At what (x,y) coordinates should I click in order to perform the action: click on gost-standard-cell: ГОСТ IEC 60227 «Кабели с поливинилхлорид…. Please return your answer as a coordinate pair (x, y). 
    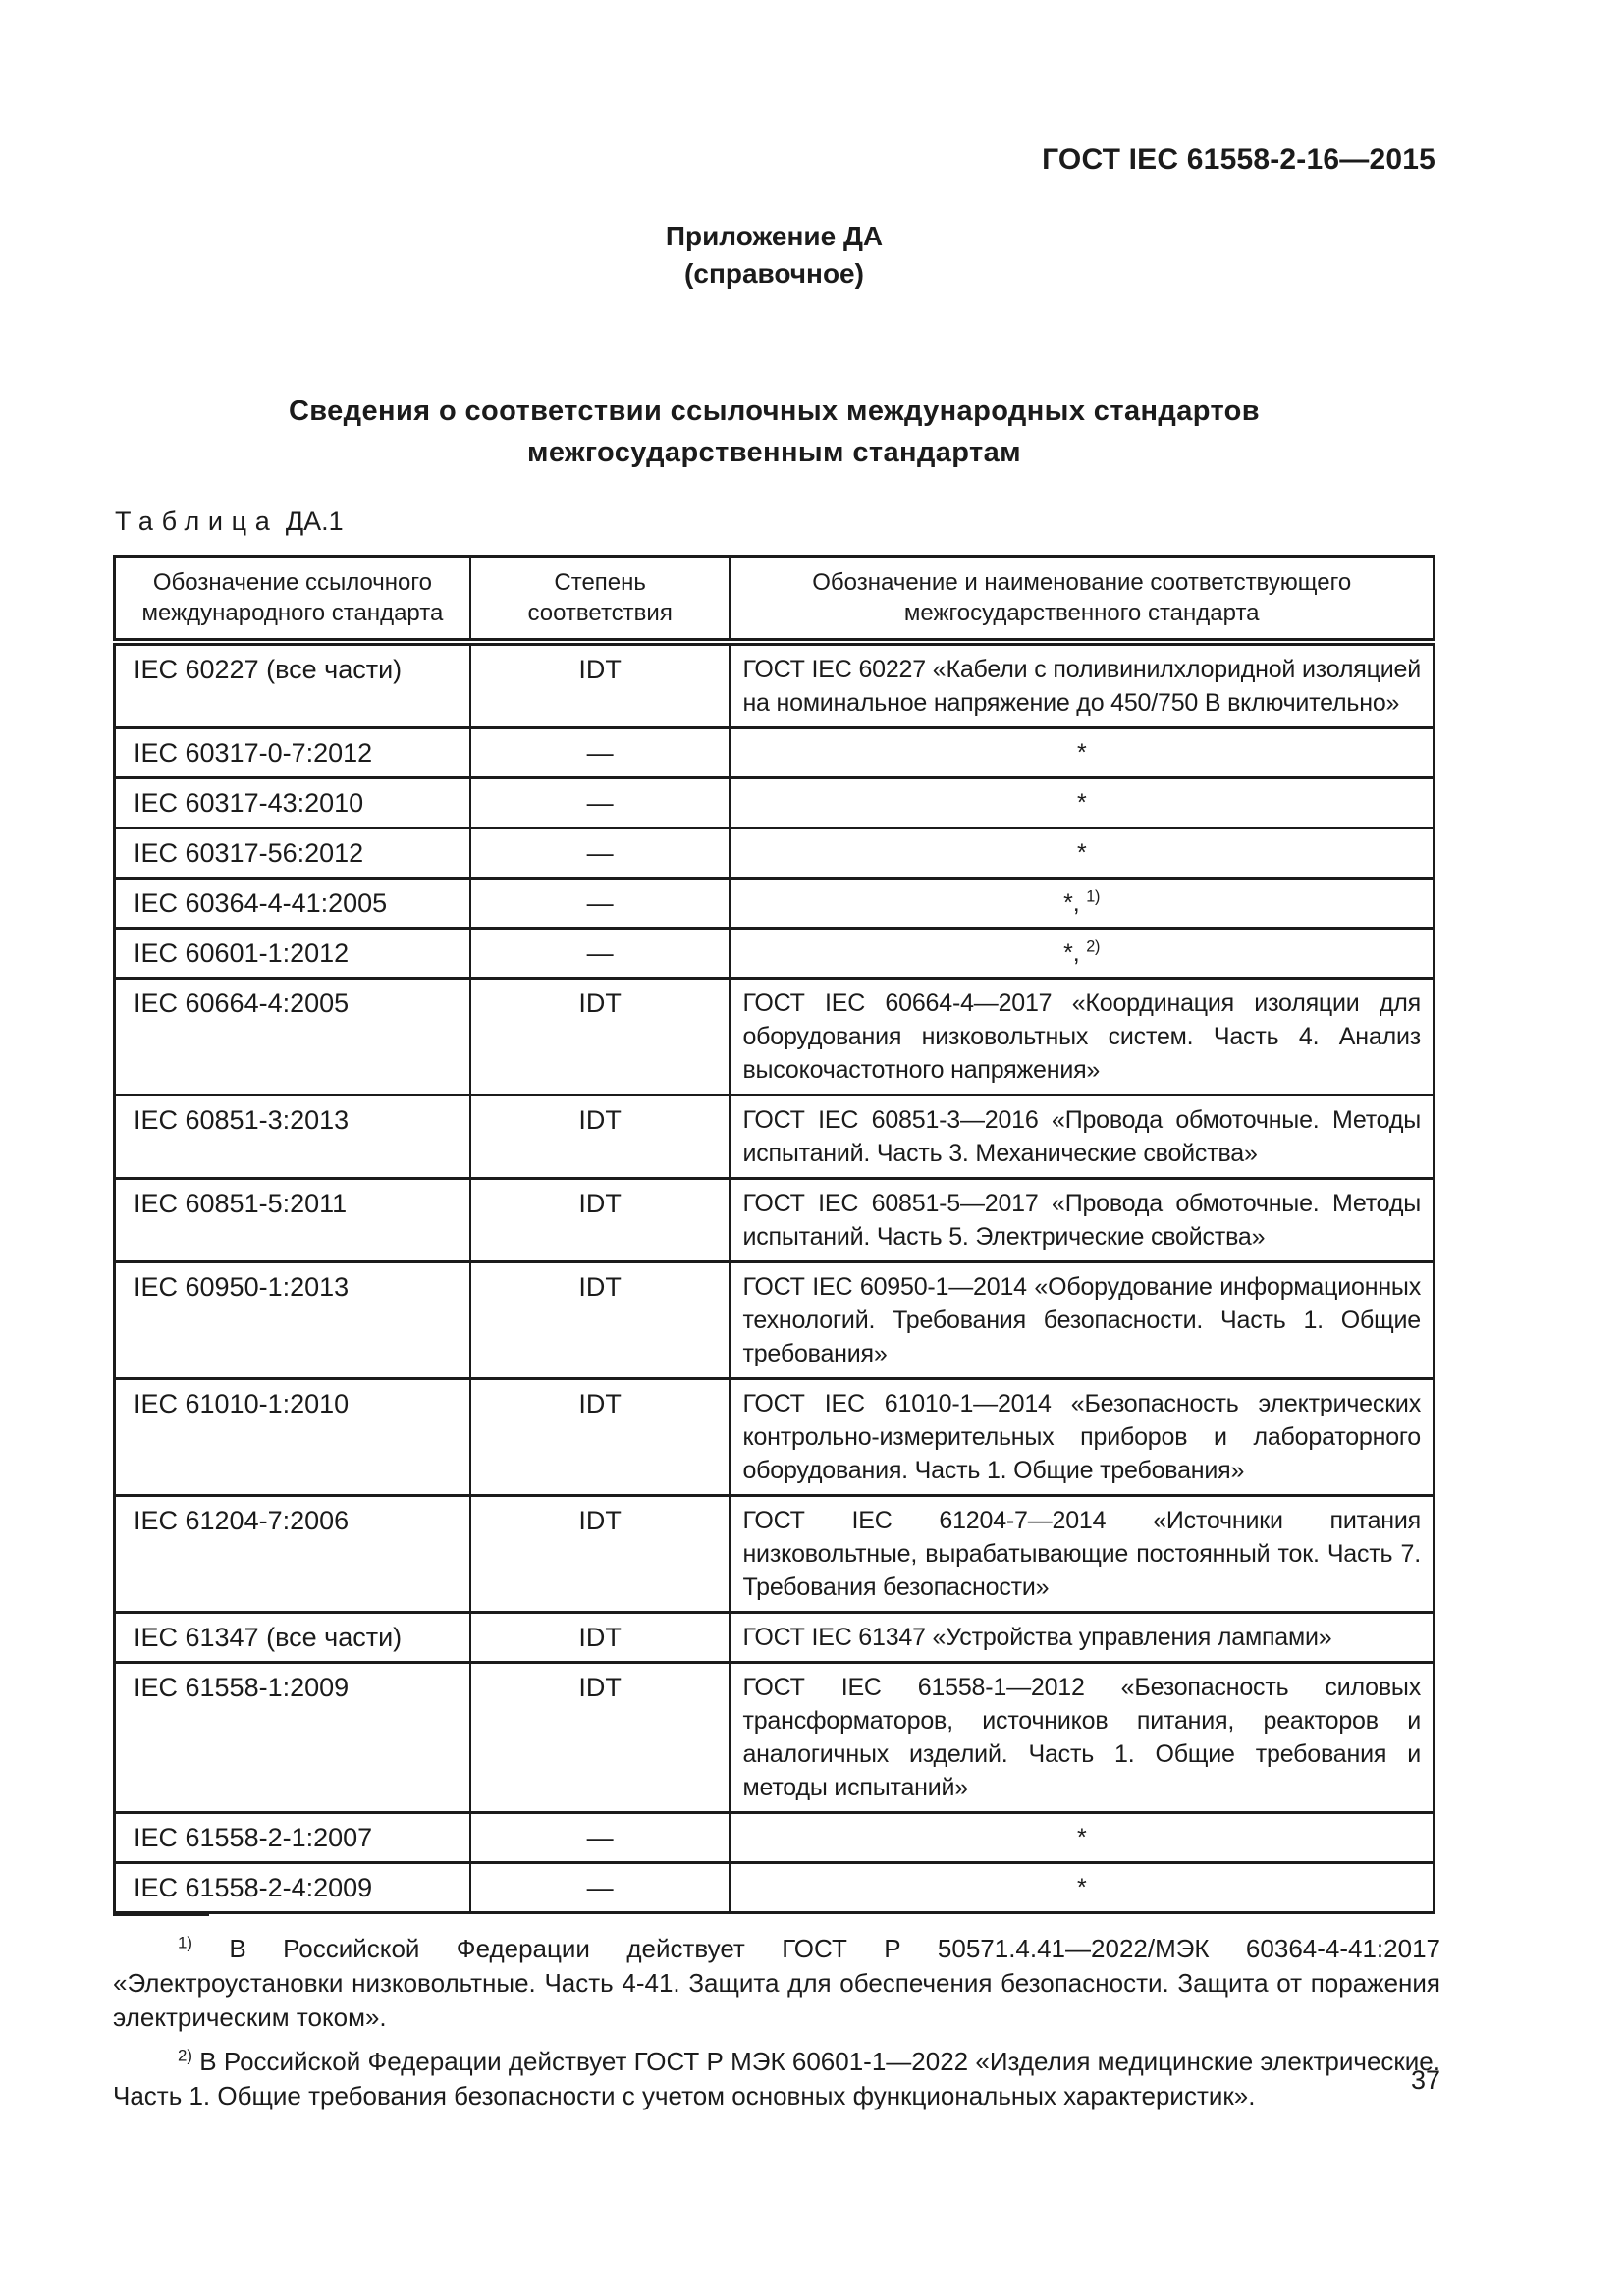
    Looking at the image, I should click on (1082, 684).